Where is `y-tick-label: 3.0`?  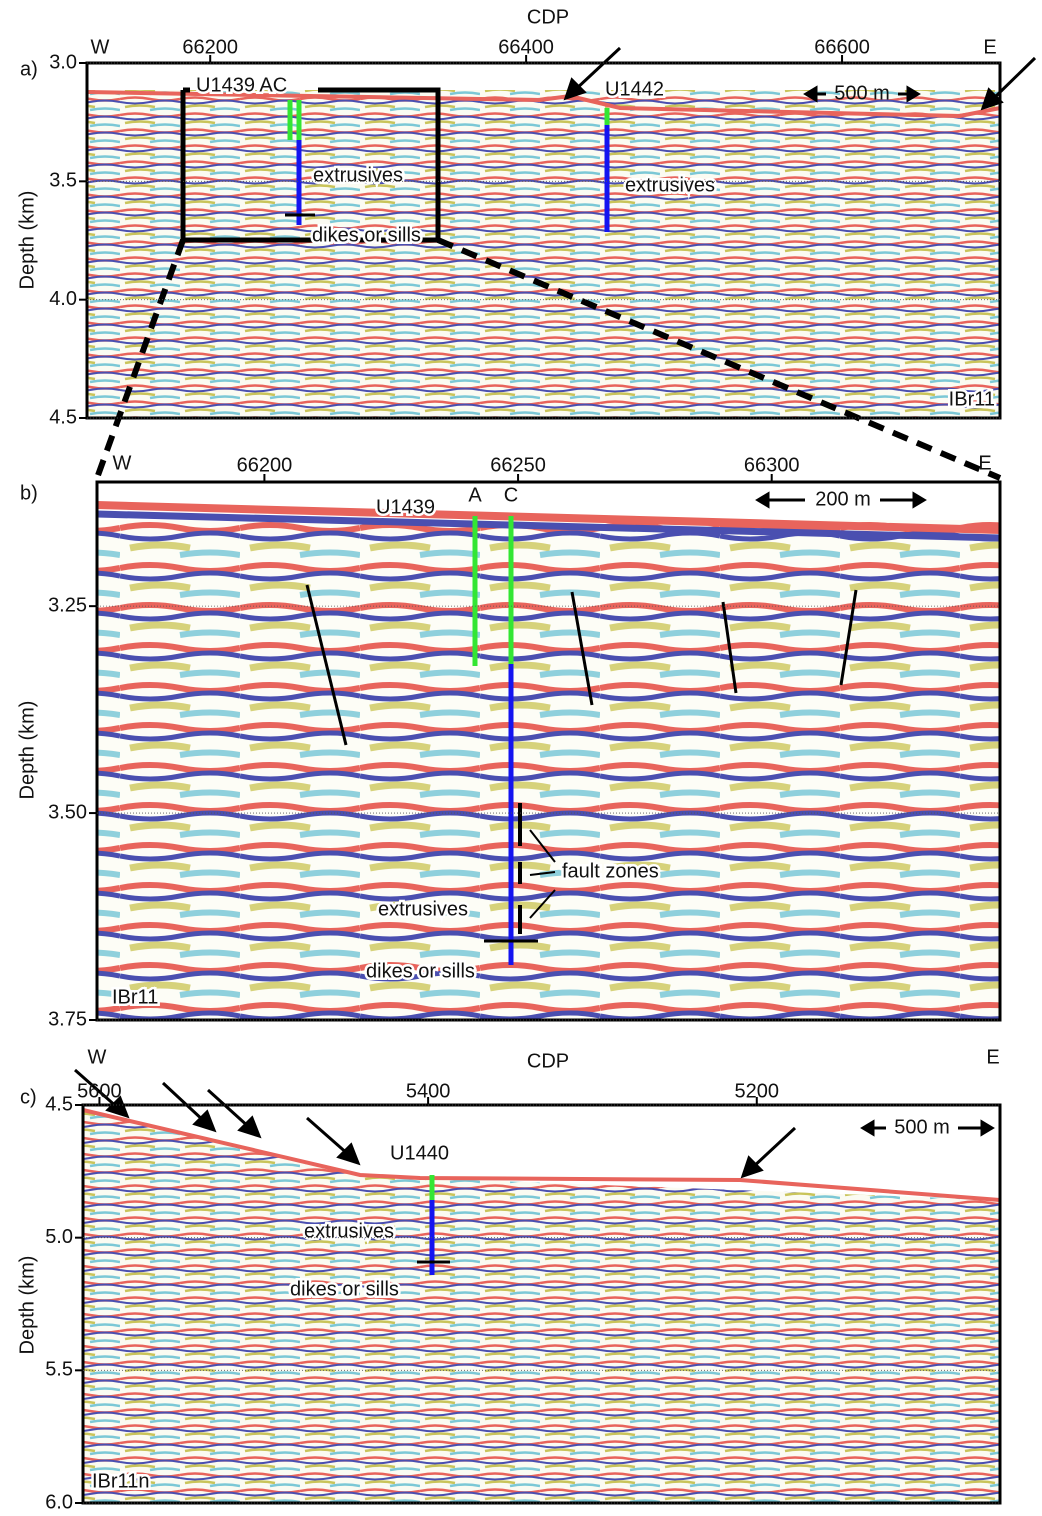
y-tick-label: 3.0 is located at coordinates (63, 62).